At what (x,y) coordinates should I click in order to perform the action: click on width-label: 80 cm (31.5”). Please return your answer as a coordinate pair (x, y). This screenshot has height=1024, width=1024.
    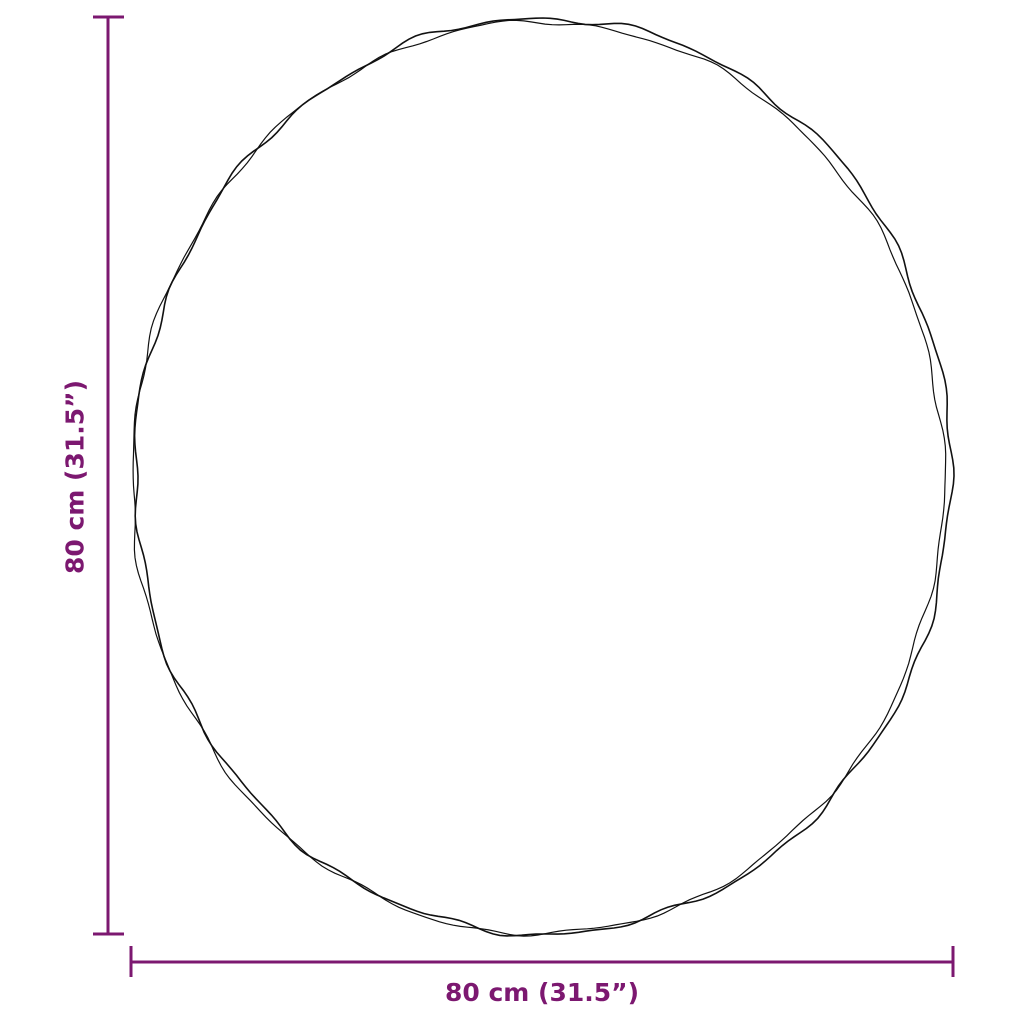
    Looking at the image, I should click on (542, 992).